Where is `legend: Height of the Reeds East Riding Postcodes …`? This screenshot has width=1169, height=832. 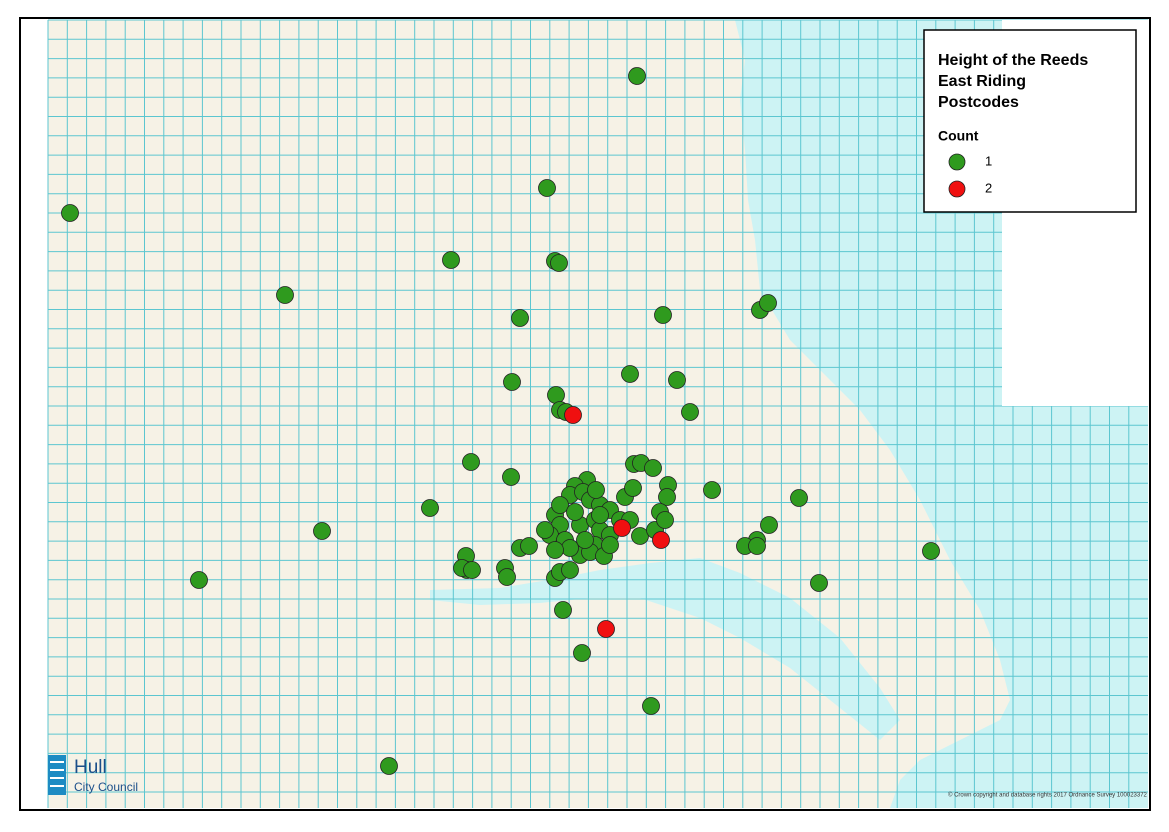 legend: Height of the Reeds East Riding Postcodes … is located at coordinates (1030, 121).